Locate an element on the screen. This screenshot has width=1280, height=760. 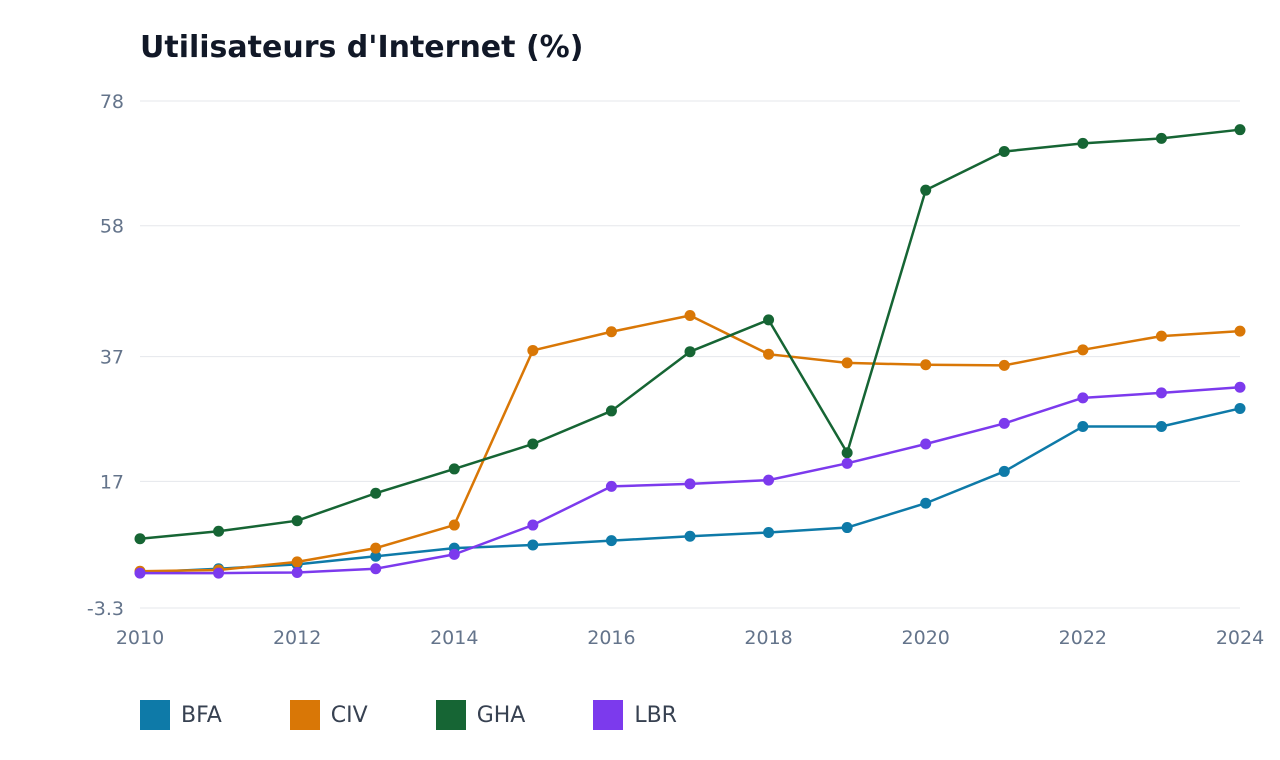
x-tick-label: 2012 is located at coordinates (297, 638).